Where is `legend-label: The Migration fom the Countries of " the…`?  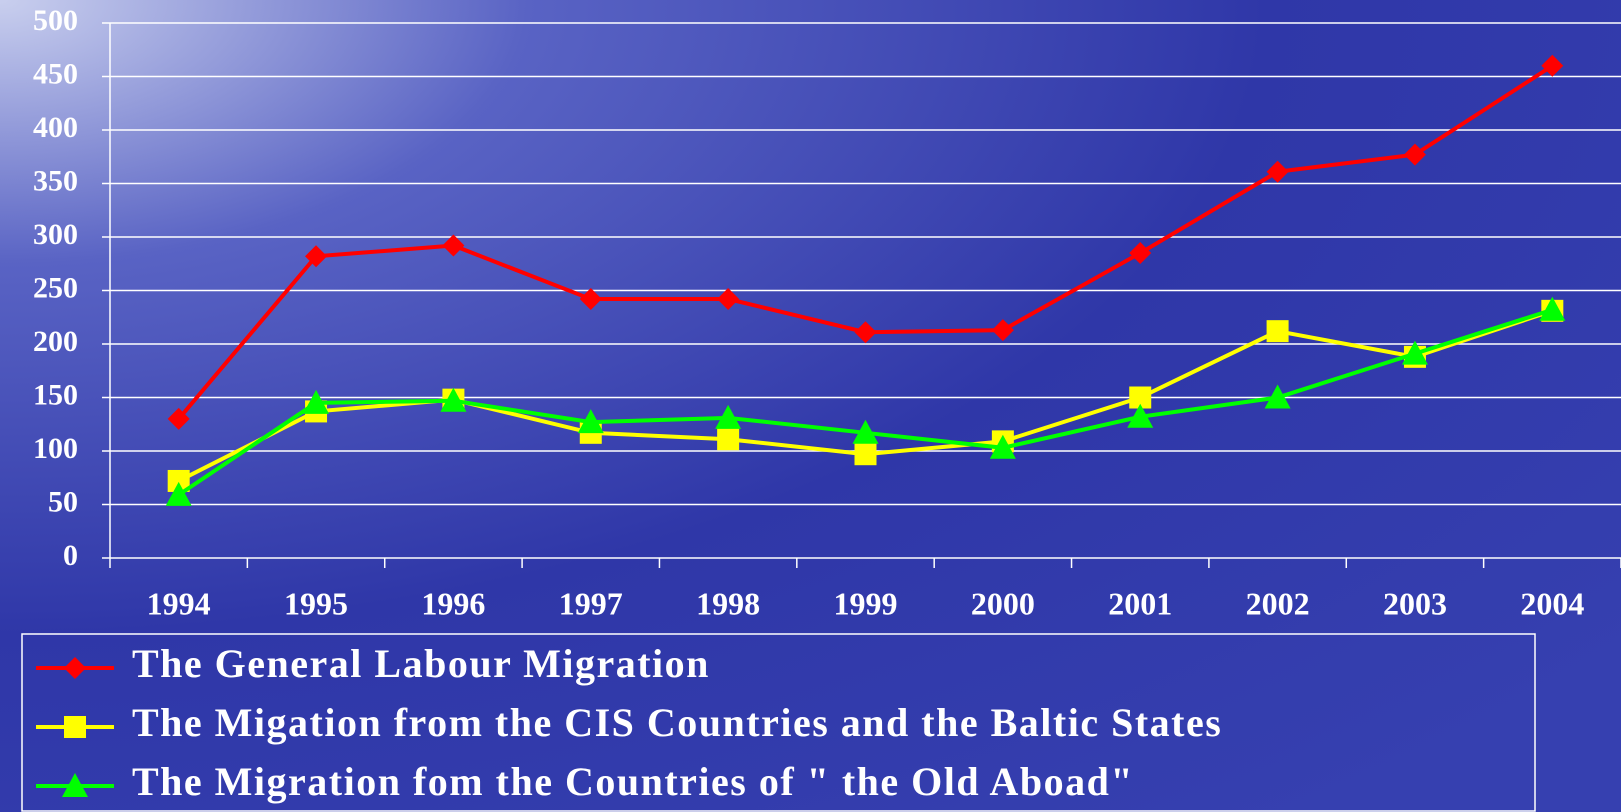
legend-label: The Migration fom the Countries of " the… is located at coordinates (633, 781).